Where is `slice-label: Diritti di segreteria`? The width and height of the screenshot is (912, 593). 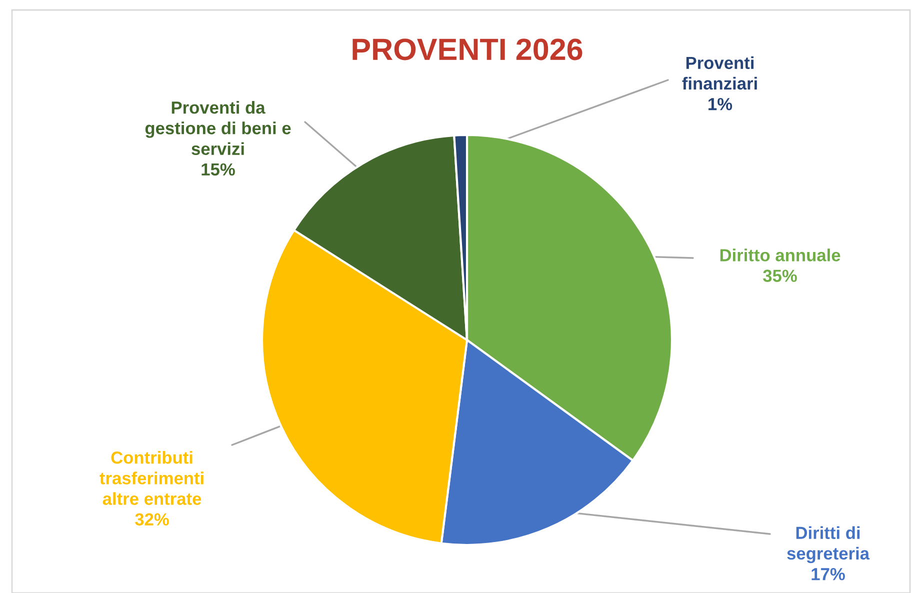 slice-label: Diritti di segreteria is located at coordinates (828, 545).